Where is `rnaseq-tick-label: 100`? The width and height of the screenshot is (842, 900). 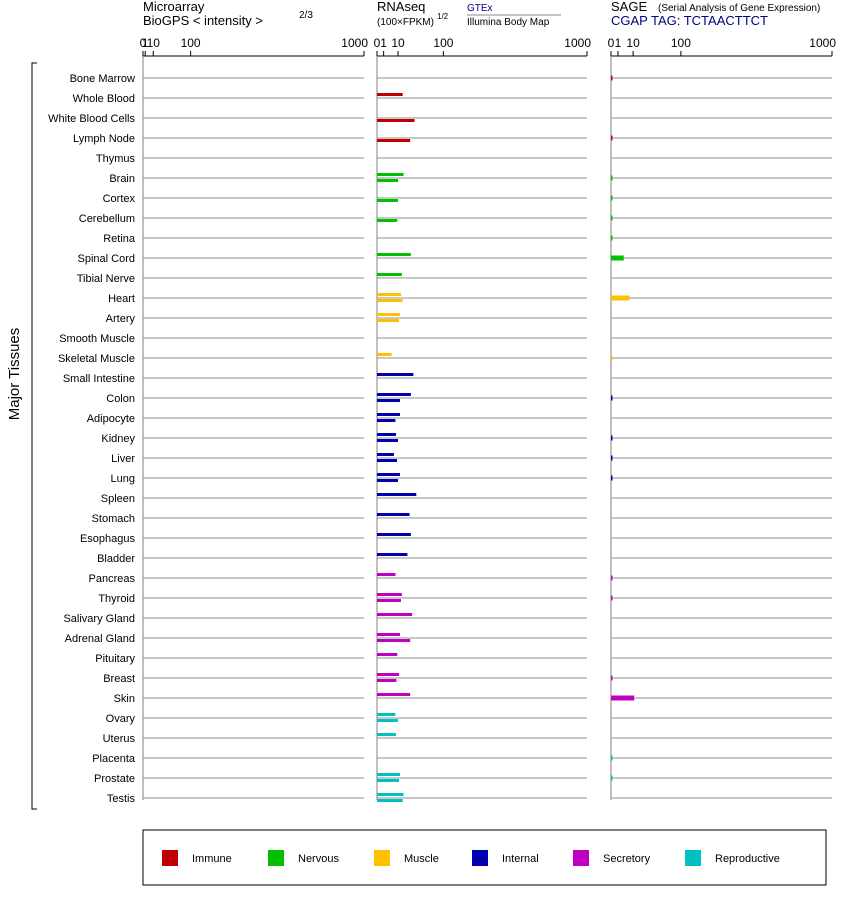 rnaseq-tick-label: 100 is located at coordinates (443, 43).